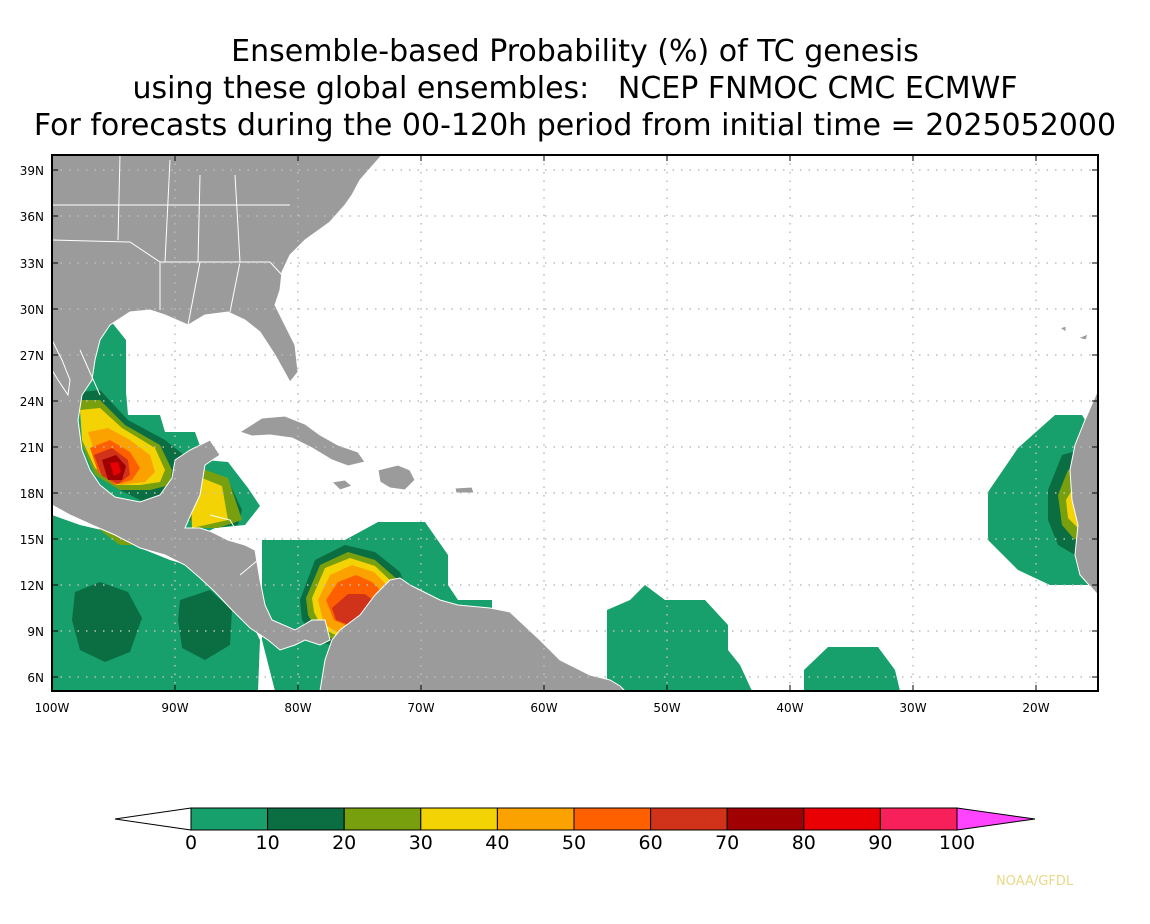 This screenshot has width=1150, height=924. What do you see at coordinates (464, 490) in the screenshot?
I see `land-puerto-rico` at bounding box center [464, 490].